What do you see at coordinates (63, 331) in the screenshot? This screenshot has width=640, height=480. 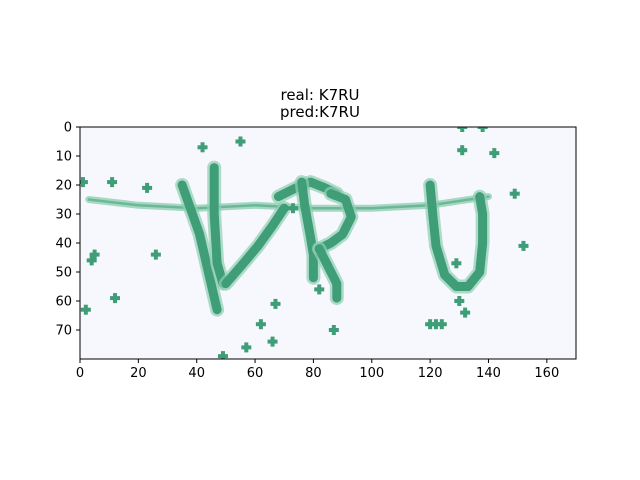 I see `y-tick-label: 70` at bounding box center [63, 331].